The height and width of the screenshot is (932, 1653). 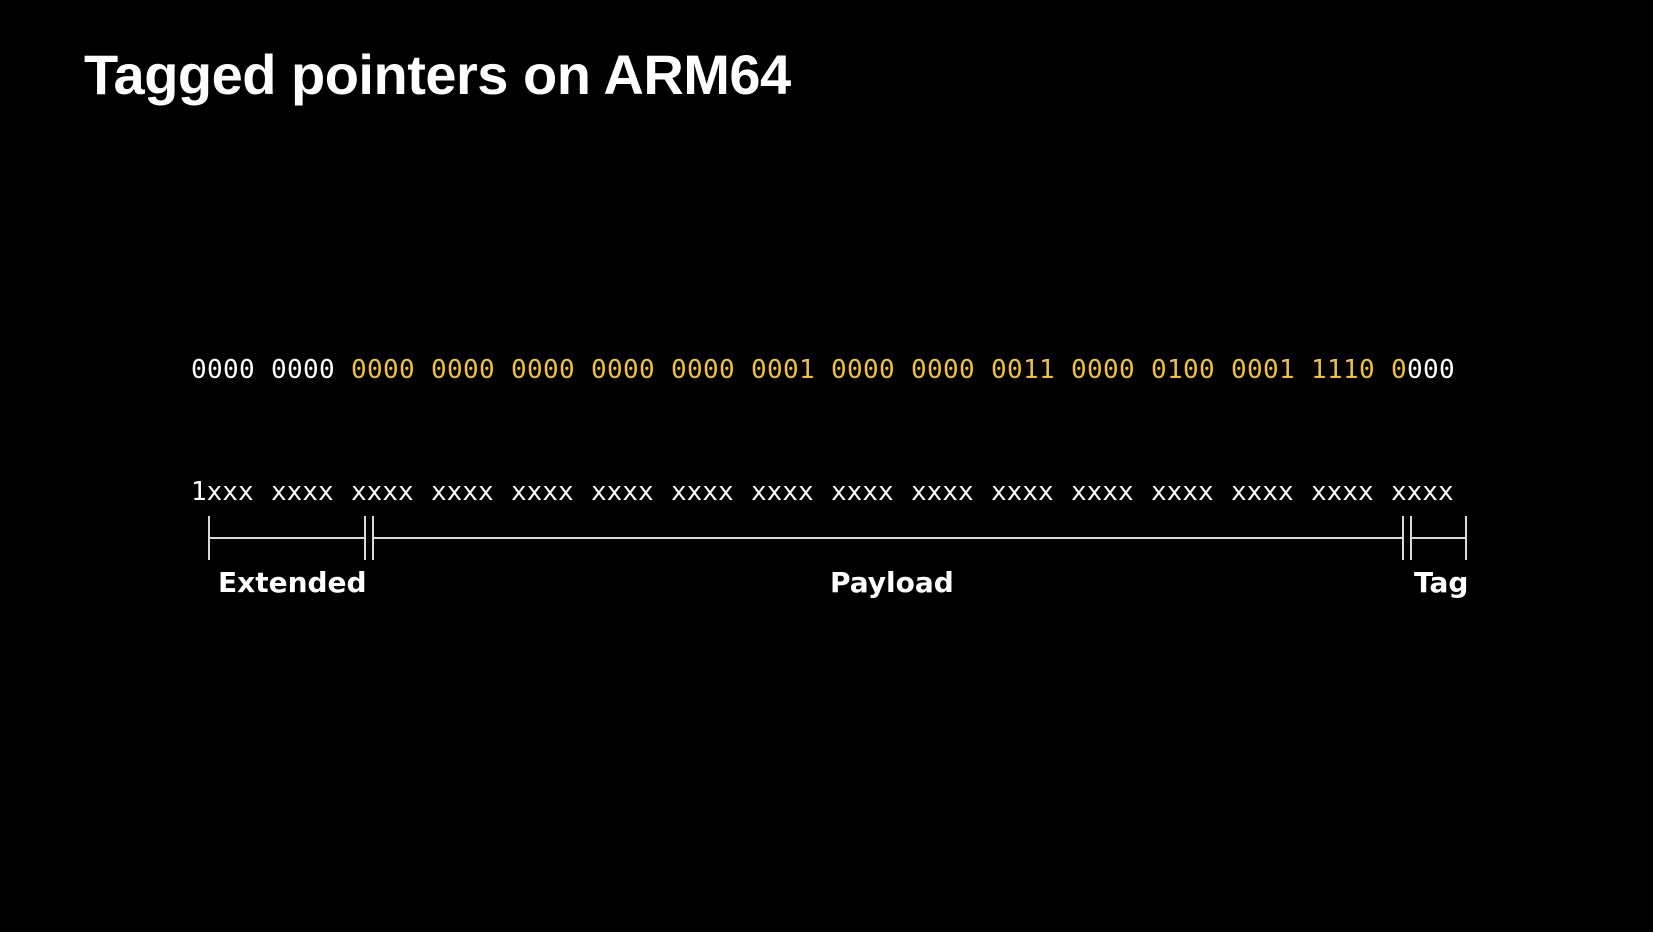 What do you see at coordinates (1183, 370) in the screenshot?
I see `value-nibble: 0100` at bounding box center [1183, 370].